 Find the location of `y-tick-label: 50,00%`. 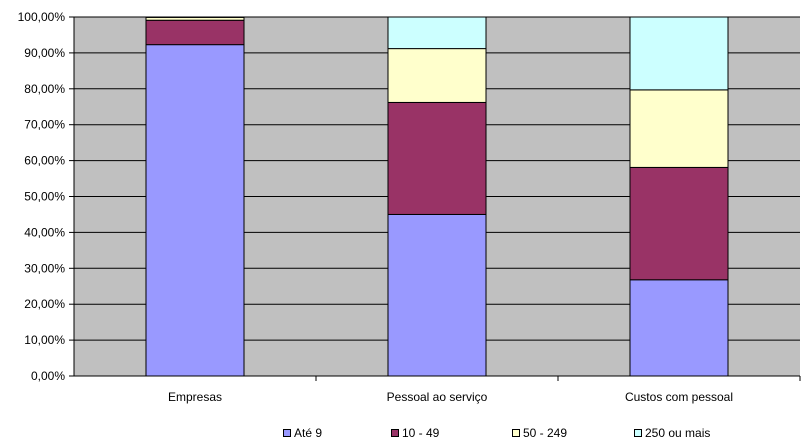

y-tick-label: 50,00% is located at coordinates (44, 197).